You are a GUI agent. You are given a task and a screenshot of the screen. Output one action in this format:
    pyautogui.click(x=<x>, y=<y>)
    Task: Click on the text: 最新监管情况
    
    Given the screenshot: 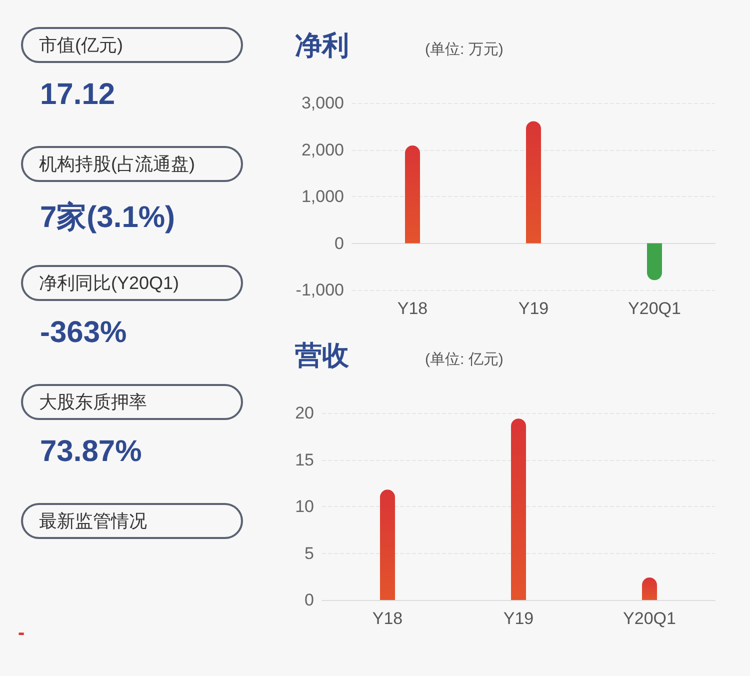 What is the action you would take?
    pyautogui.click(x=132, y=521)
    